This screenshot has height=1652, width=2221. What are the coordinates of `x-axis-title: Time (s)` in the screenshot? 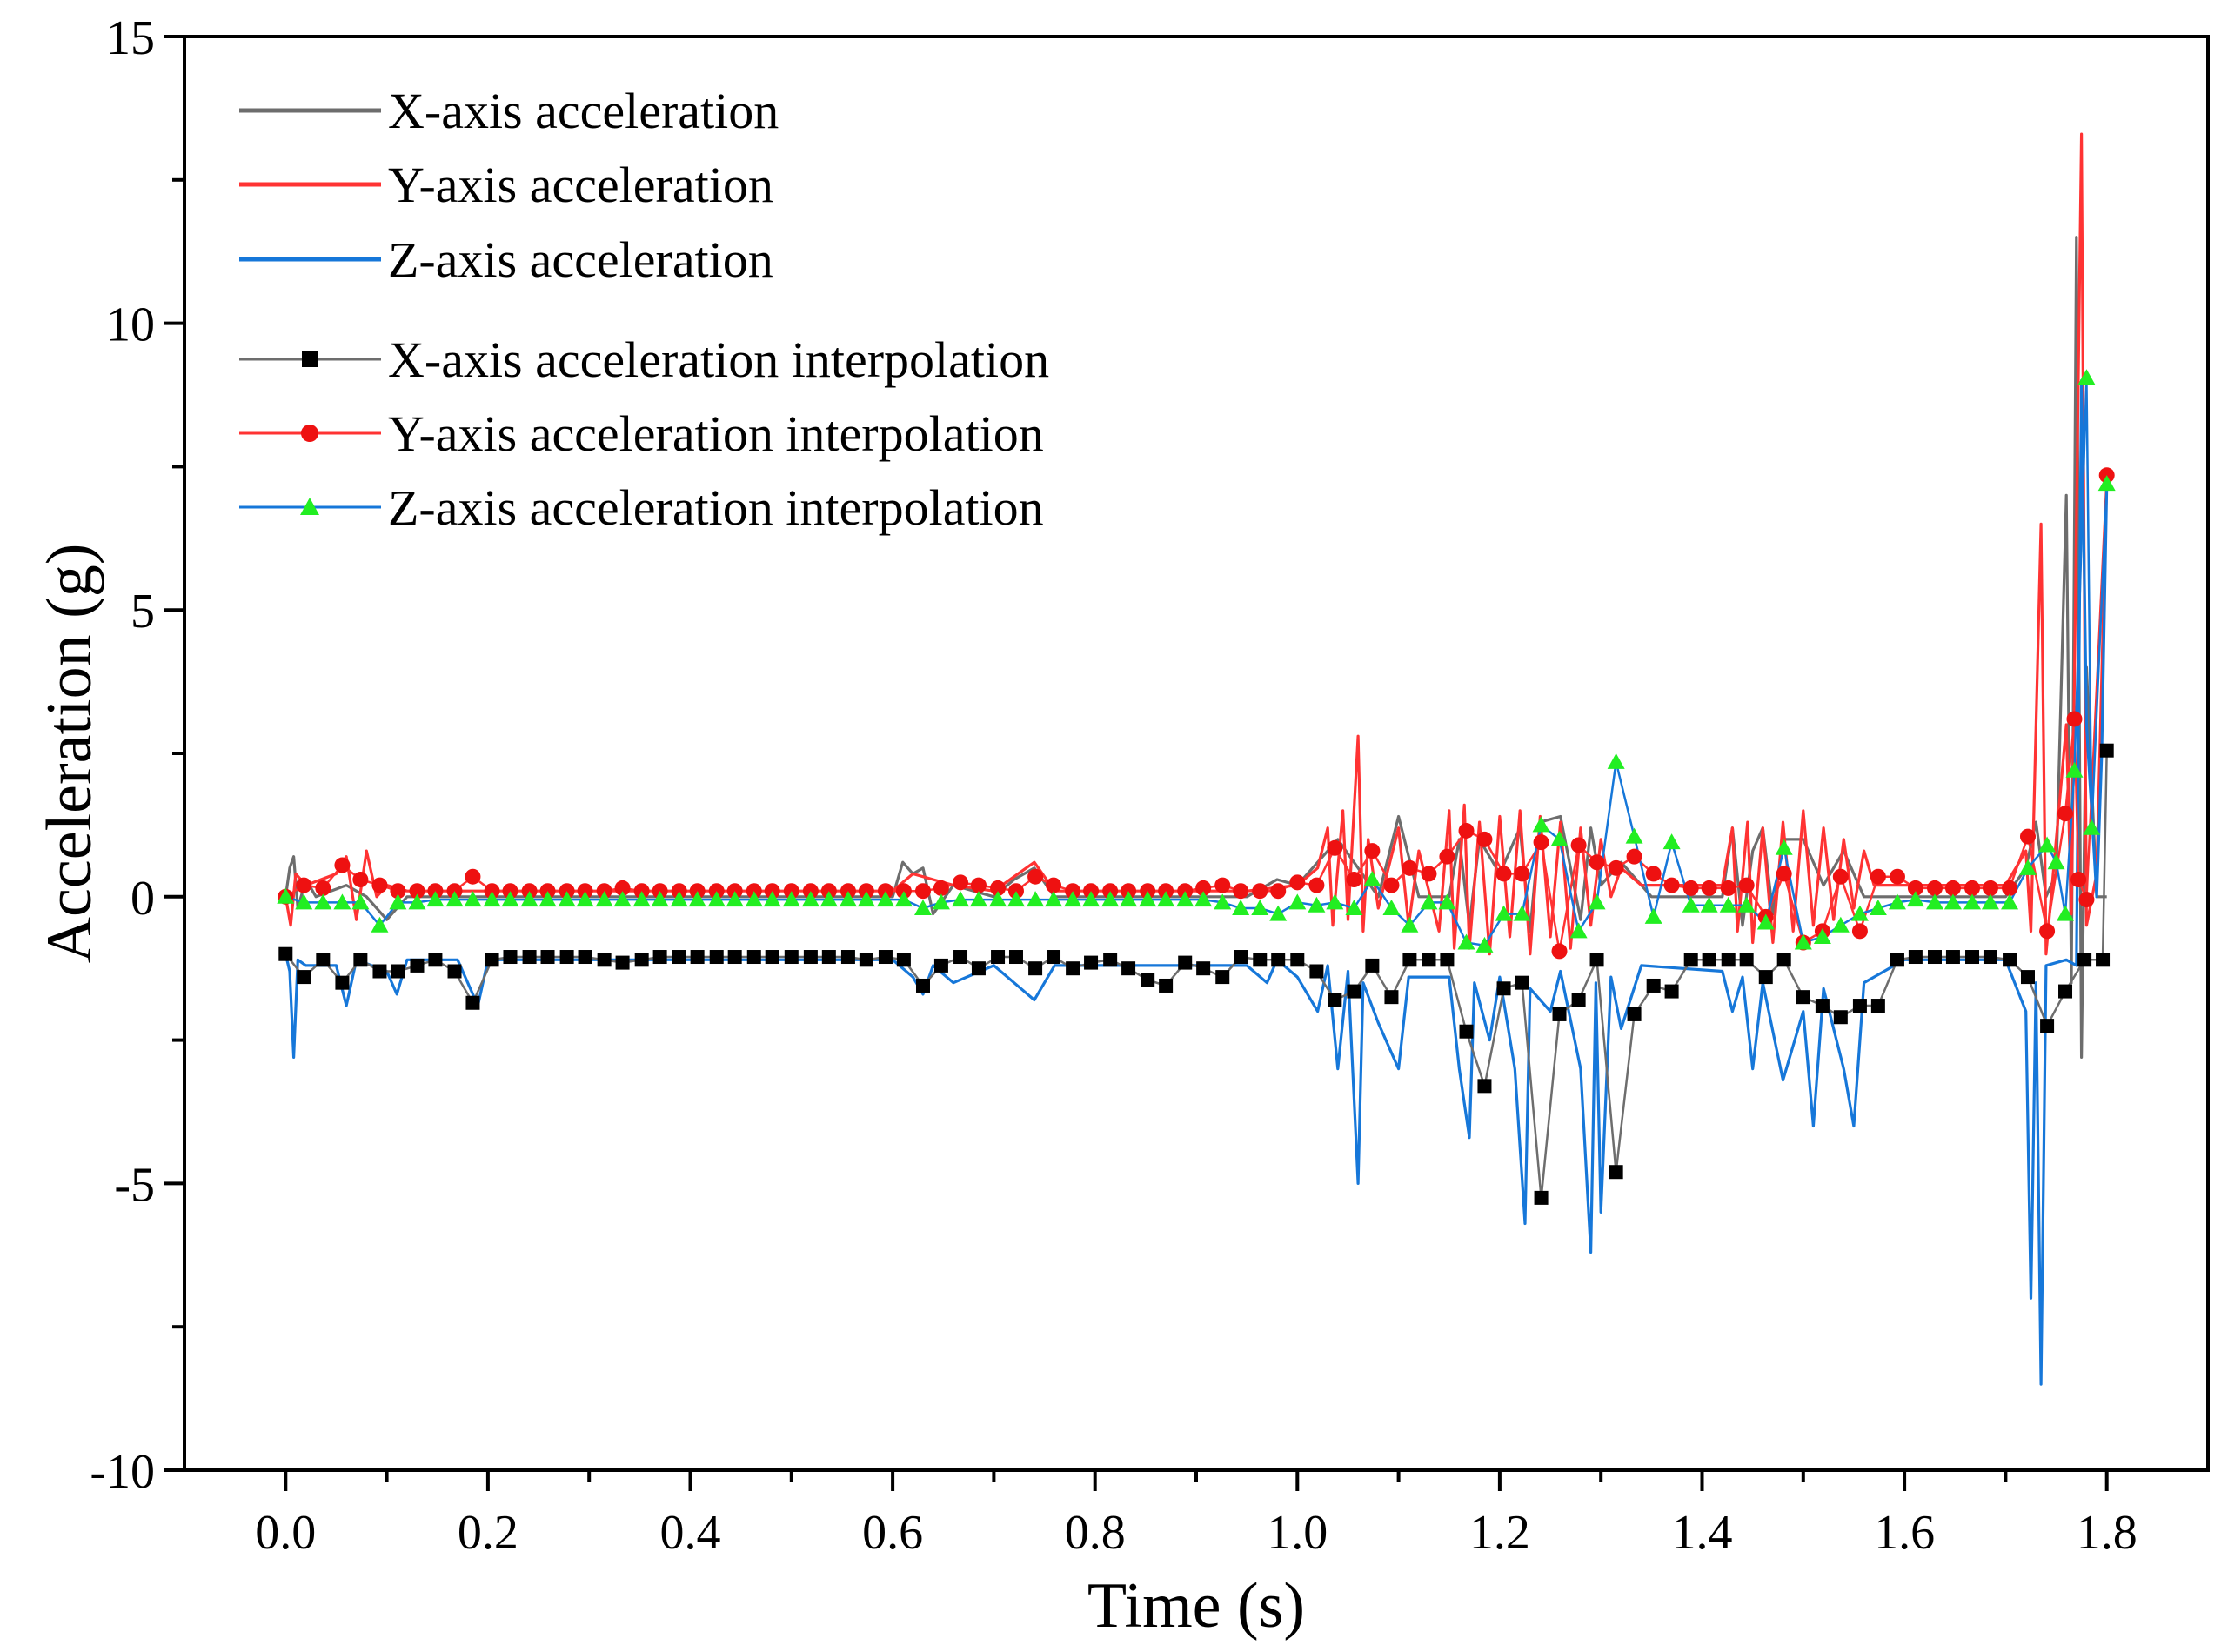 It's located at (1196, 1606).